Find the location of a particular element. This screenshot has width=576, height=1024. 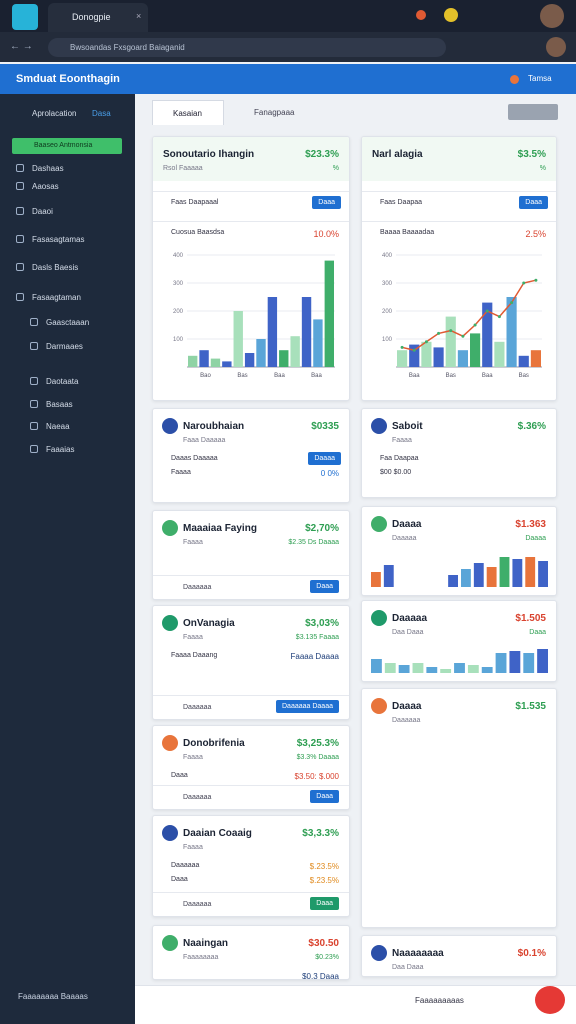

nav-item: Naeaa is located at coordinates (58, 426).